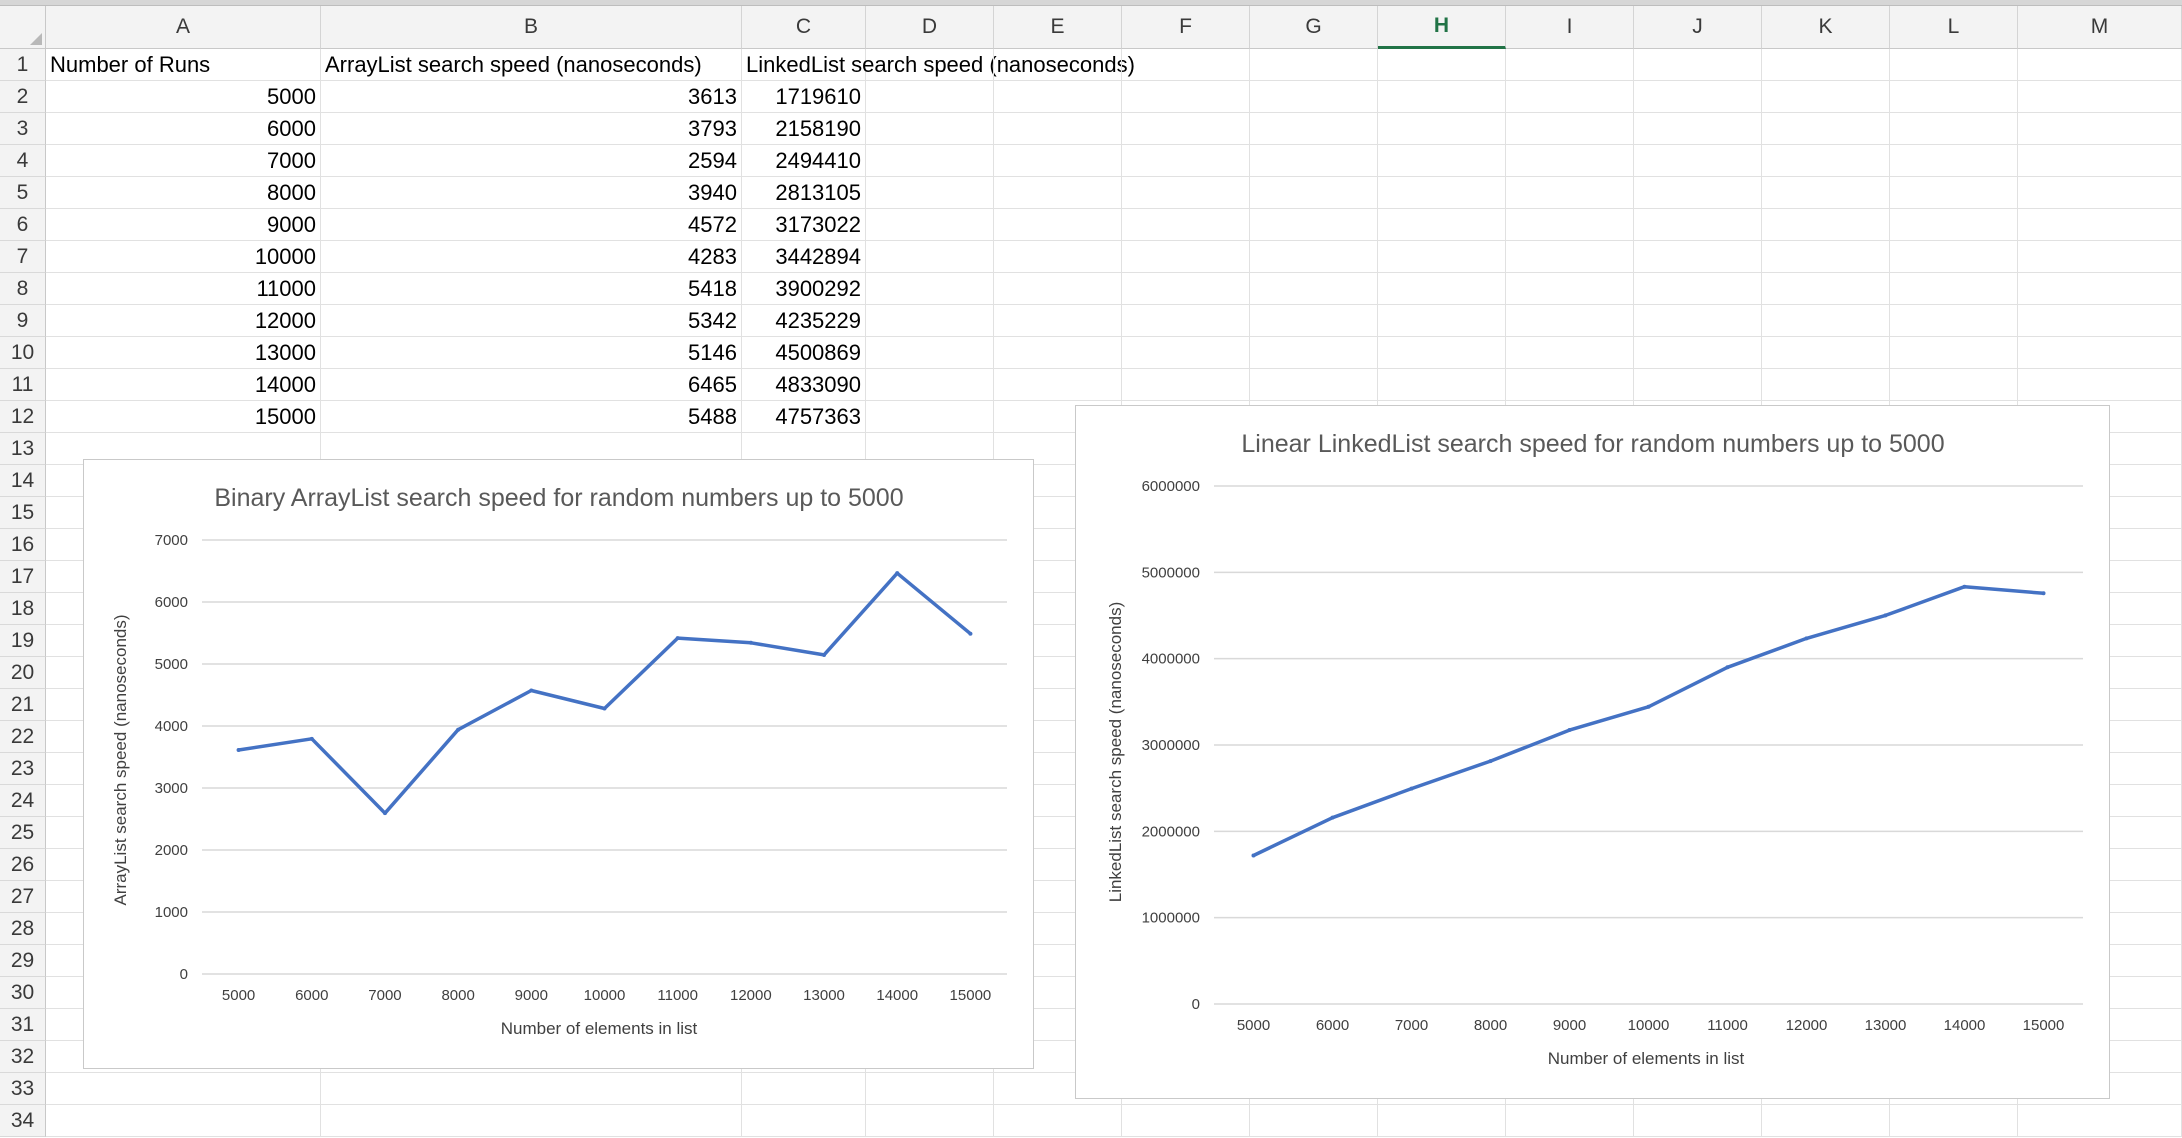 The width and height of the screenshot is (2182, 1138). I want to click on row-header-4: 4, so click(23, 161).